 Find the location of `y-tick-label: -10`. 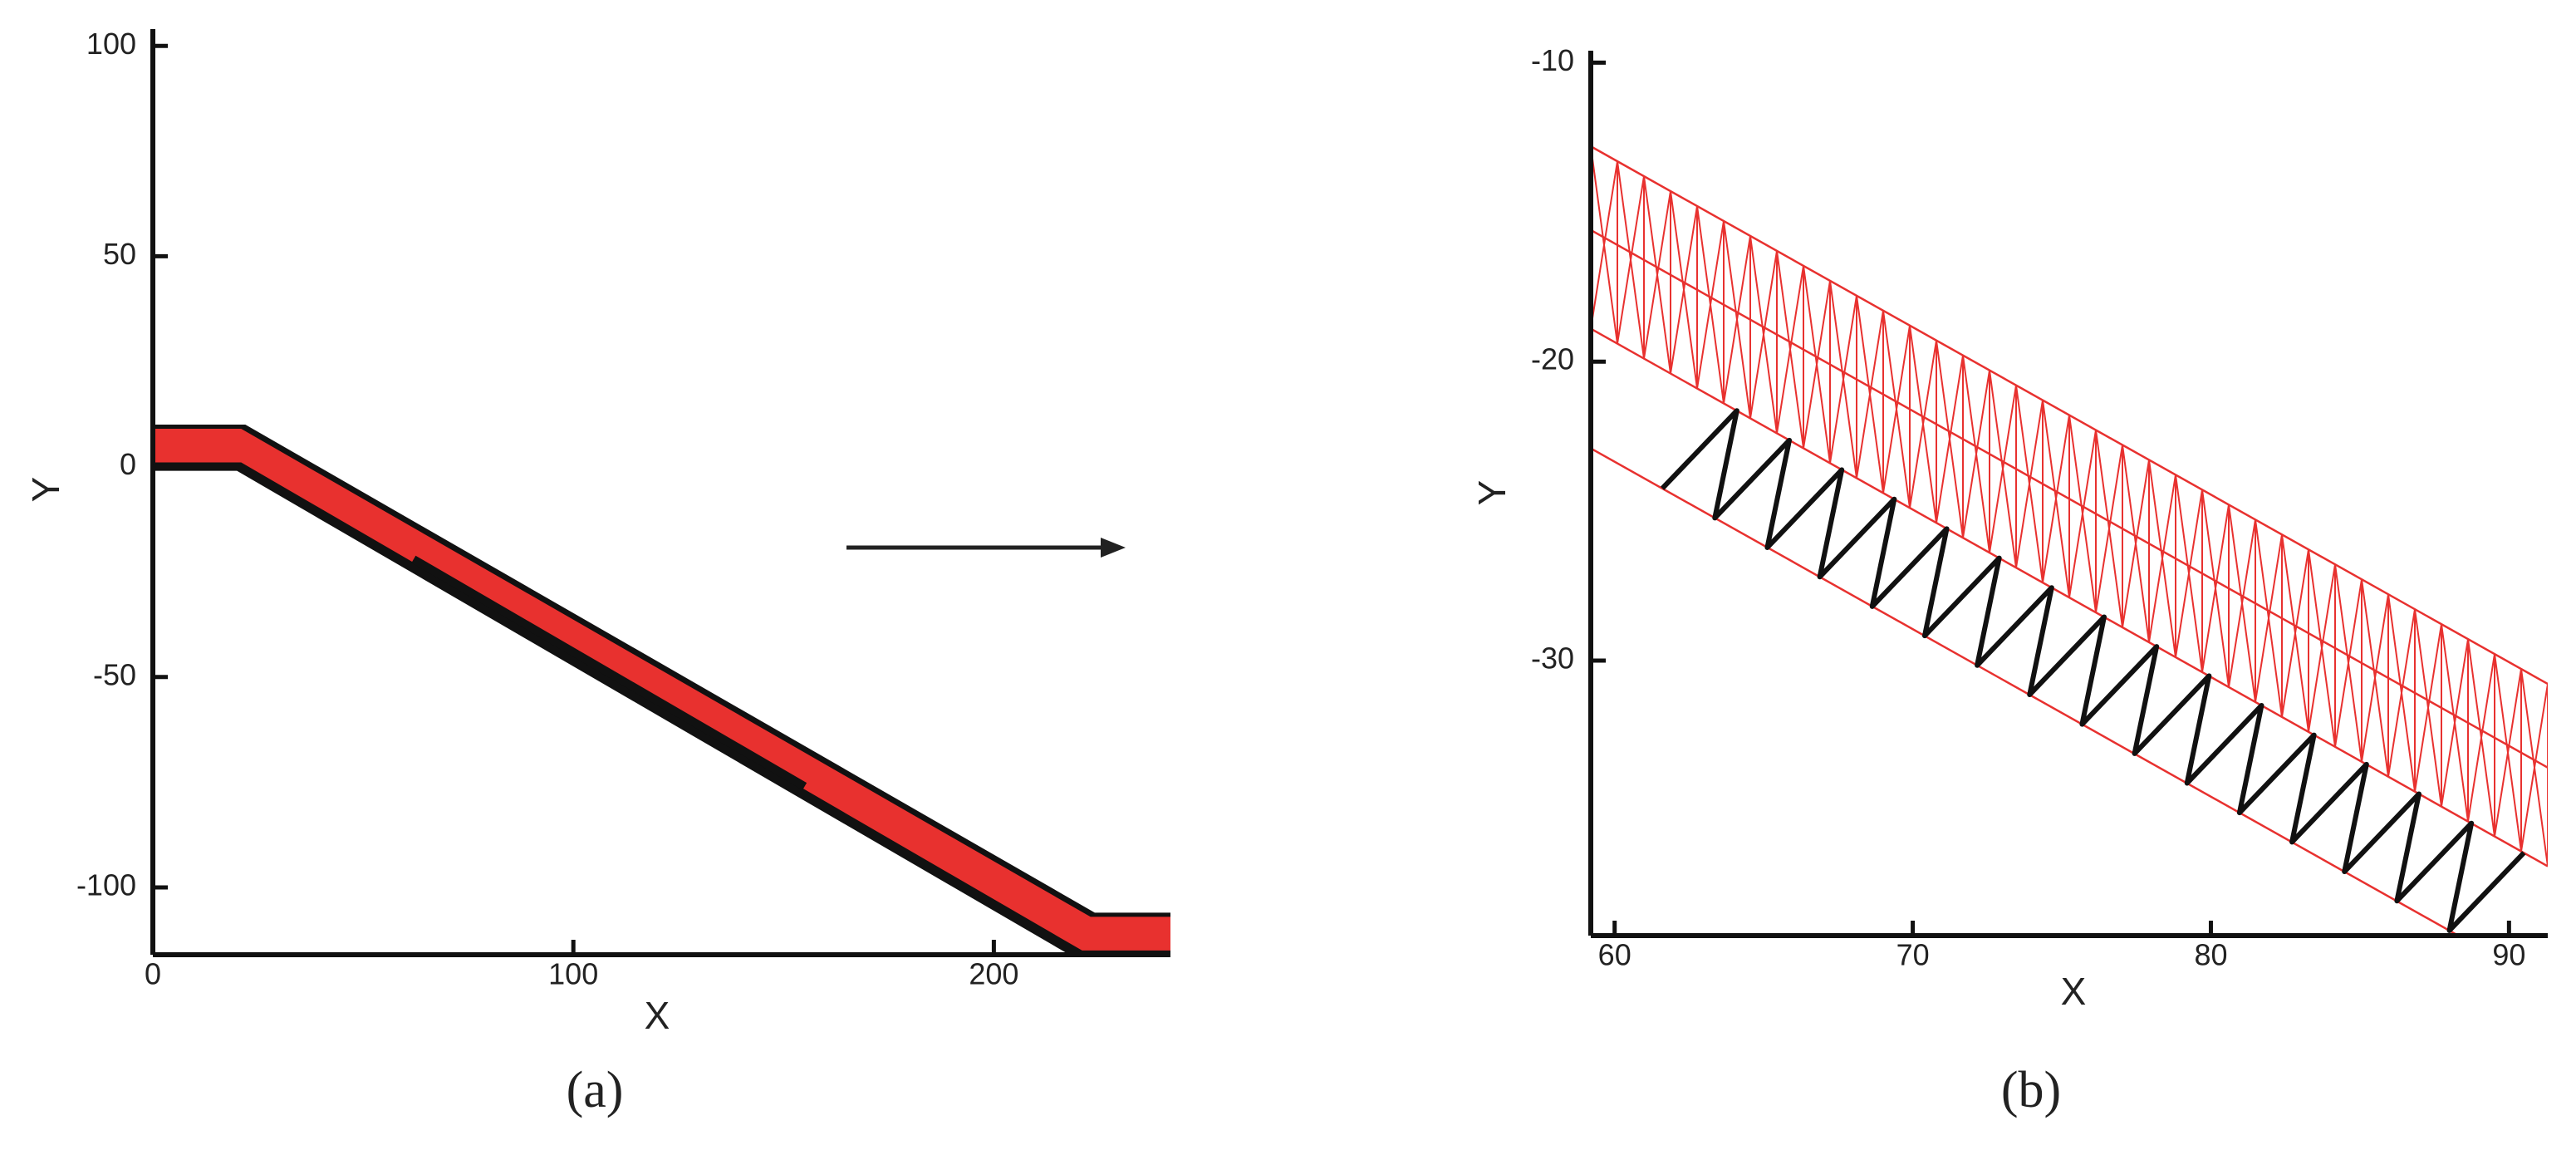

y-tick-label: -10 is located at coordinates (1552, 60).